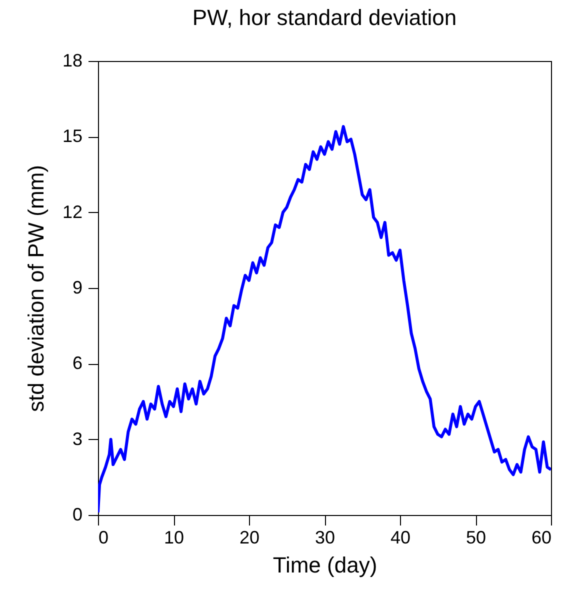 This screenshot has width=565, height=596. I want to click on x-axis-title: Time (day), so click(325, 565).